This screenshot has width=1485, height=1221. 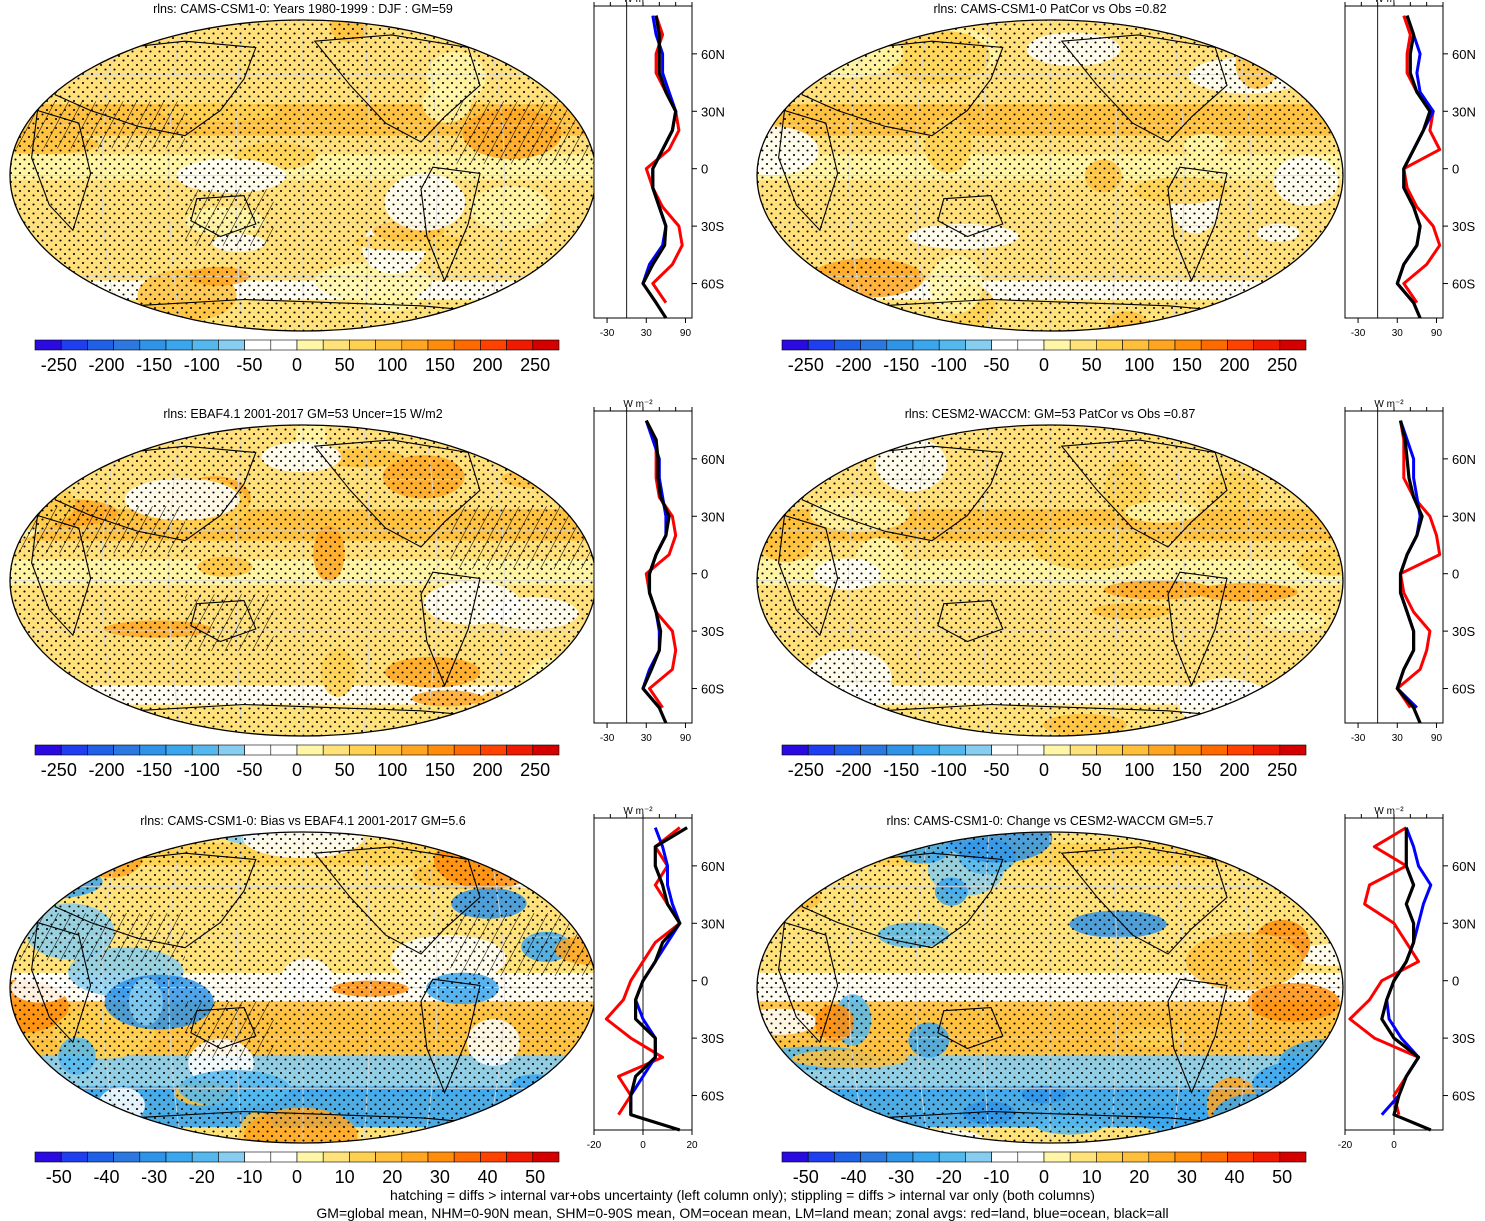 I want to click on colorbar-tick-label: 50, so click(x=1282, y=1177).